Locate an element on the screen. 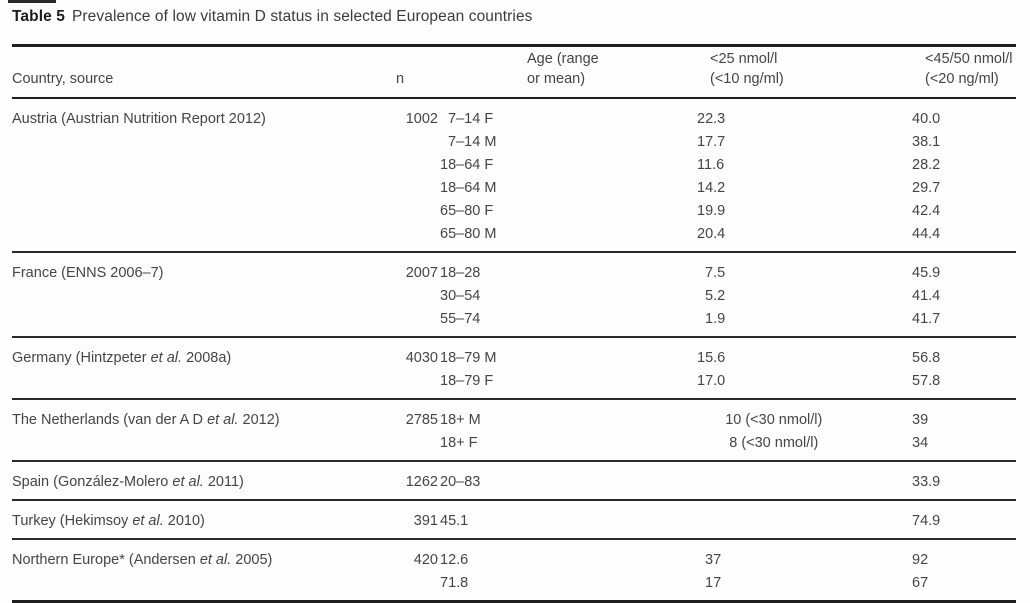 The height and width of the screenshot is (603, 1030). lt4550-cell: 38.1 is located at coordinates (926, 142).